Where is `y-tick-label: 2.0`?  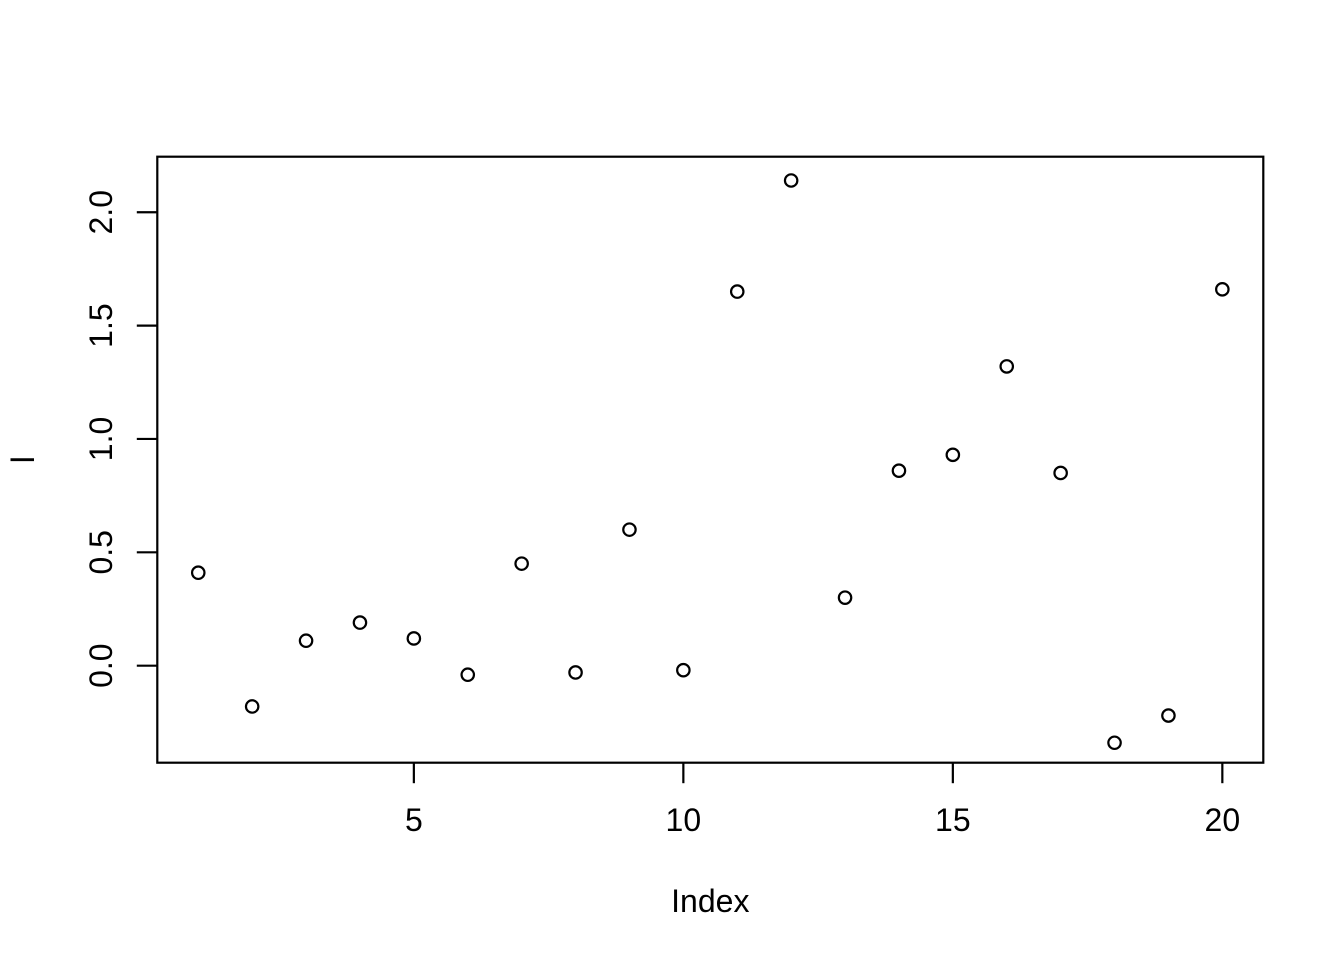 y-tick-label: 2.0 is located at coordinates (101, 212).